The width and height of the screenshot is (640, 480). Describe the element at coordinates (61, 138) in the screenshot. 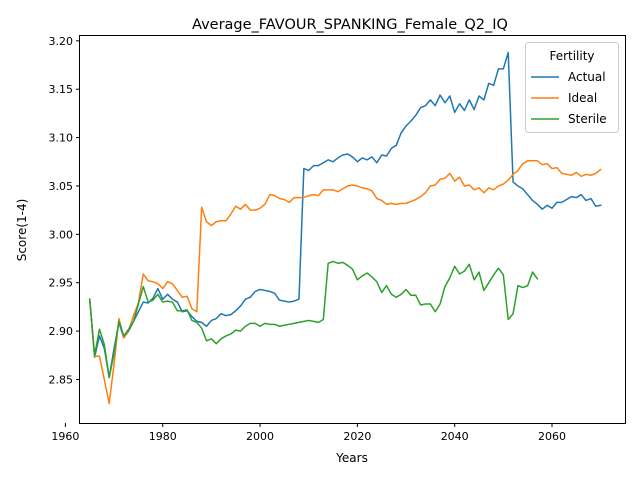

I see `y-tick-label: 3.10` at that location.